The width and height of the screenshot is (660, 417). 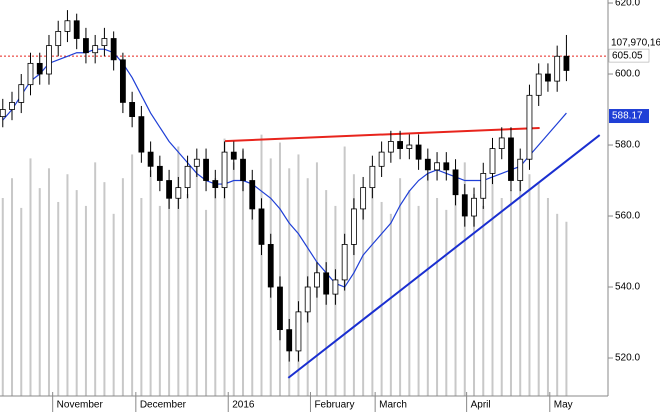 I want to click on y-tick-label: 560.0, so click(x=627, y=216).